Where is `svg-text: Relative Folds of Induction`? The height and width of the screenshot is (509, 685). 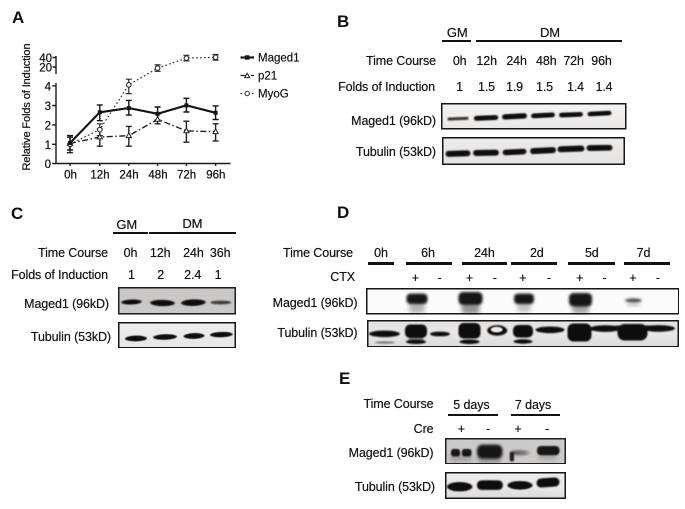
svg-text: Relative Folds of Induction is located at coordinates (27, 107).